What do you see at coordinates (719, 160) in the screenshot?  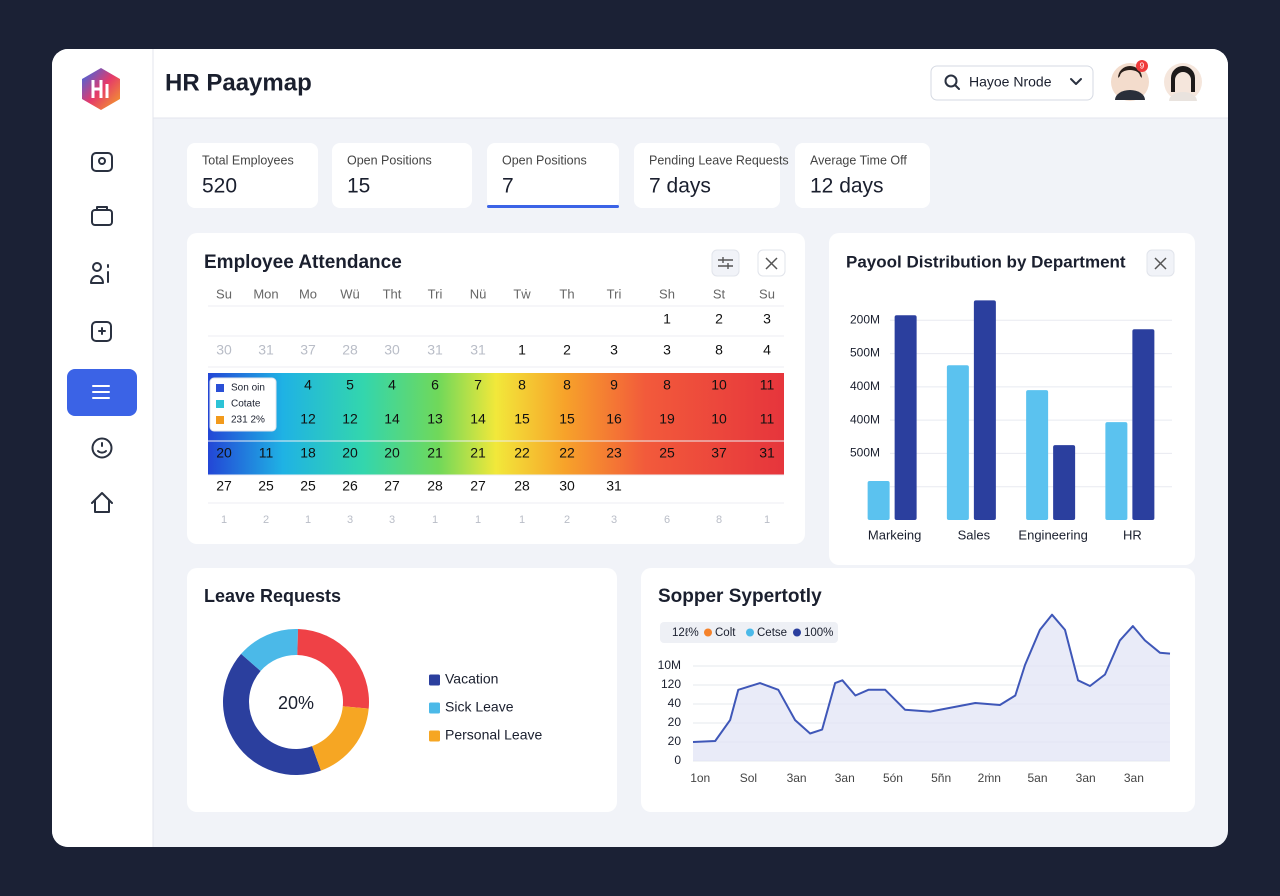 I see `kpi-label: Pending Leave Requests` at bounding box center [719, 160].